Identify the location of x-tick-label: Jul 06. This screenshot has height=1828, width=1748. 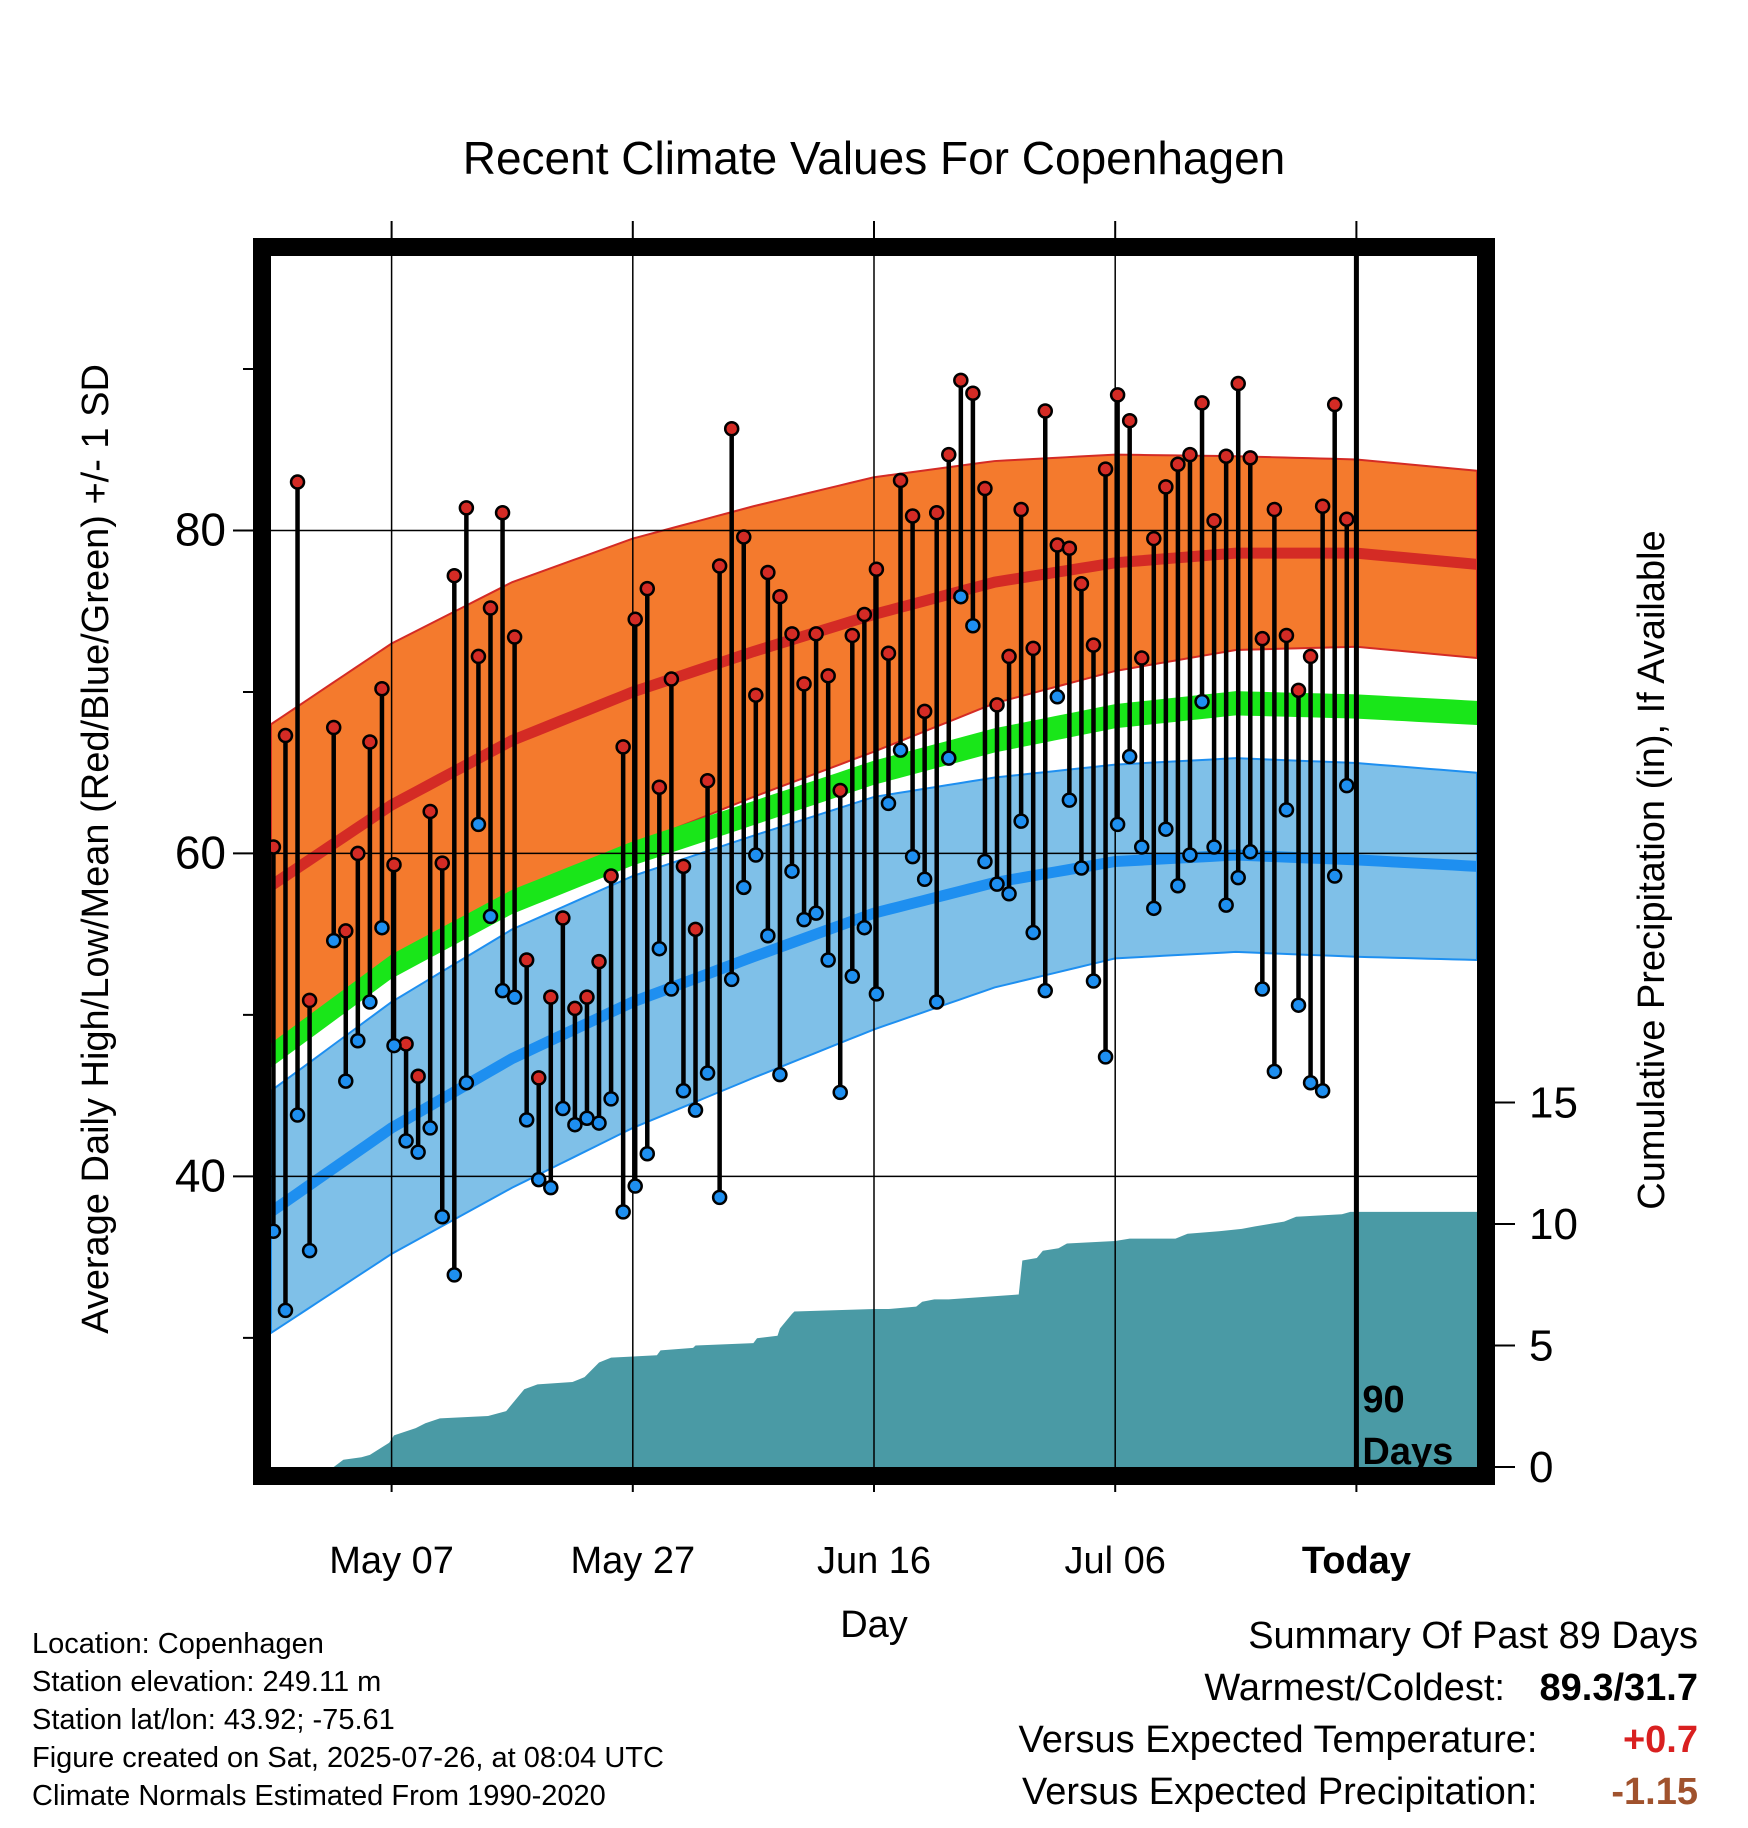
(1114, 1561).